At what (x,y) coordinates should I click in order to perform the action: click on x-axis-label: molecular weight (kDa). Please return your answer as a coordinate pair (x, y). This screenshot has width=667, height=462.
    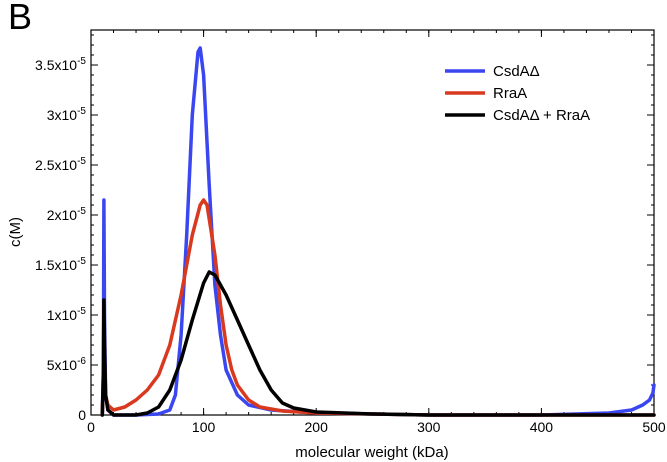
    Looking at the image, I should click on (371, 452).